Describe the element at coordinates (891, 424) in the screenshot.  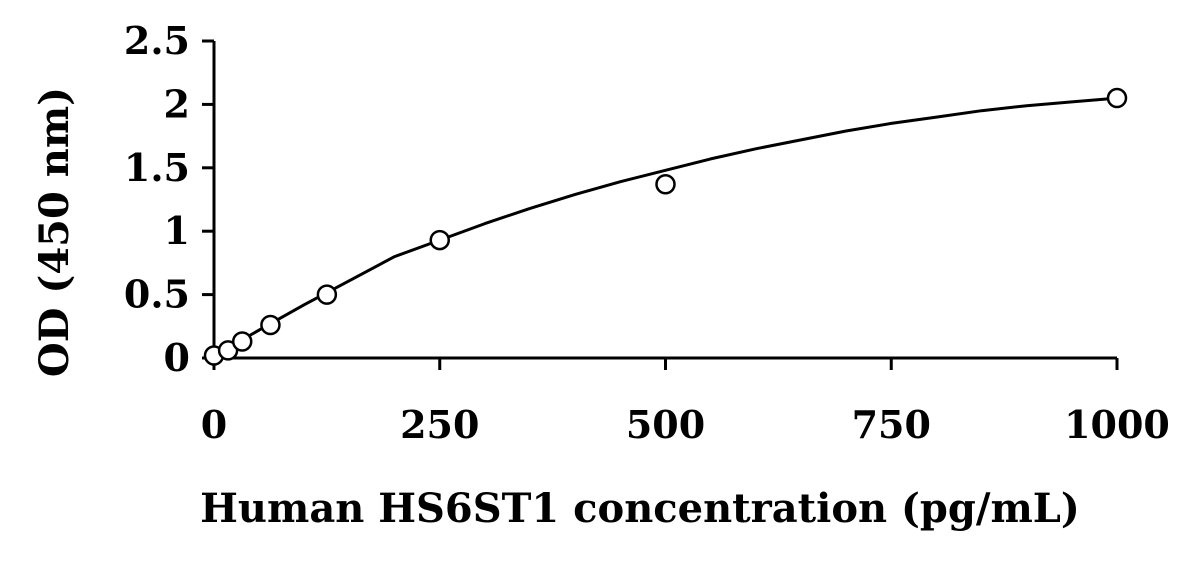
I see `x-tick-label: 750` at that location.